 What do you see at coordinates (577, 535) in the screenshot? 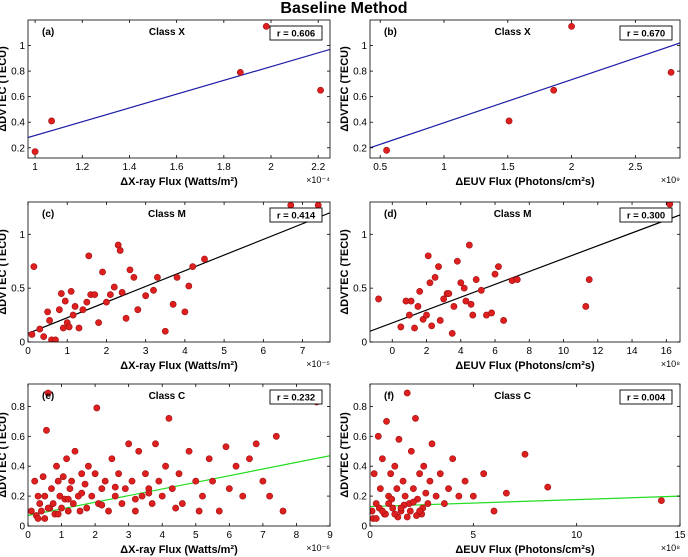
I see `x-tick-label: 10` at bounding box center [577, 535].